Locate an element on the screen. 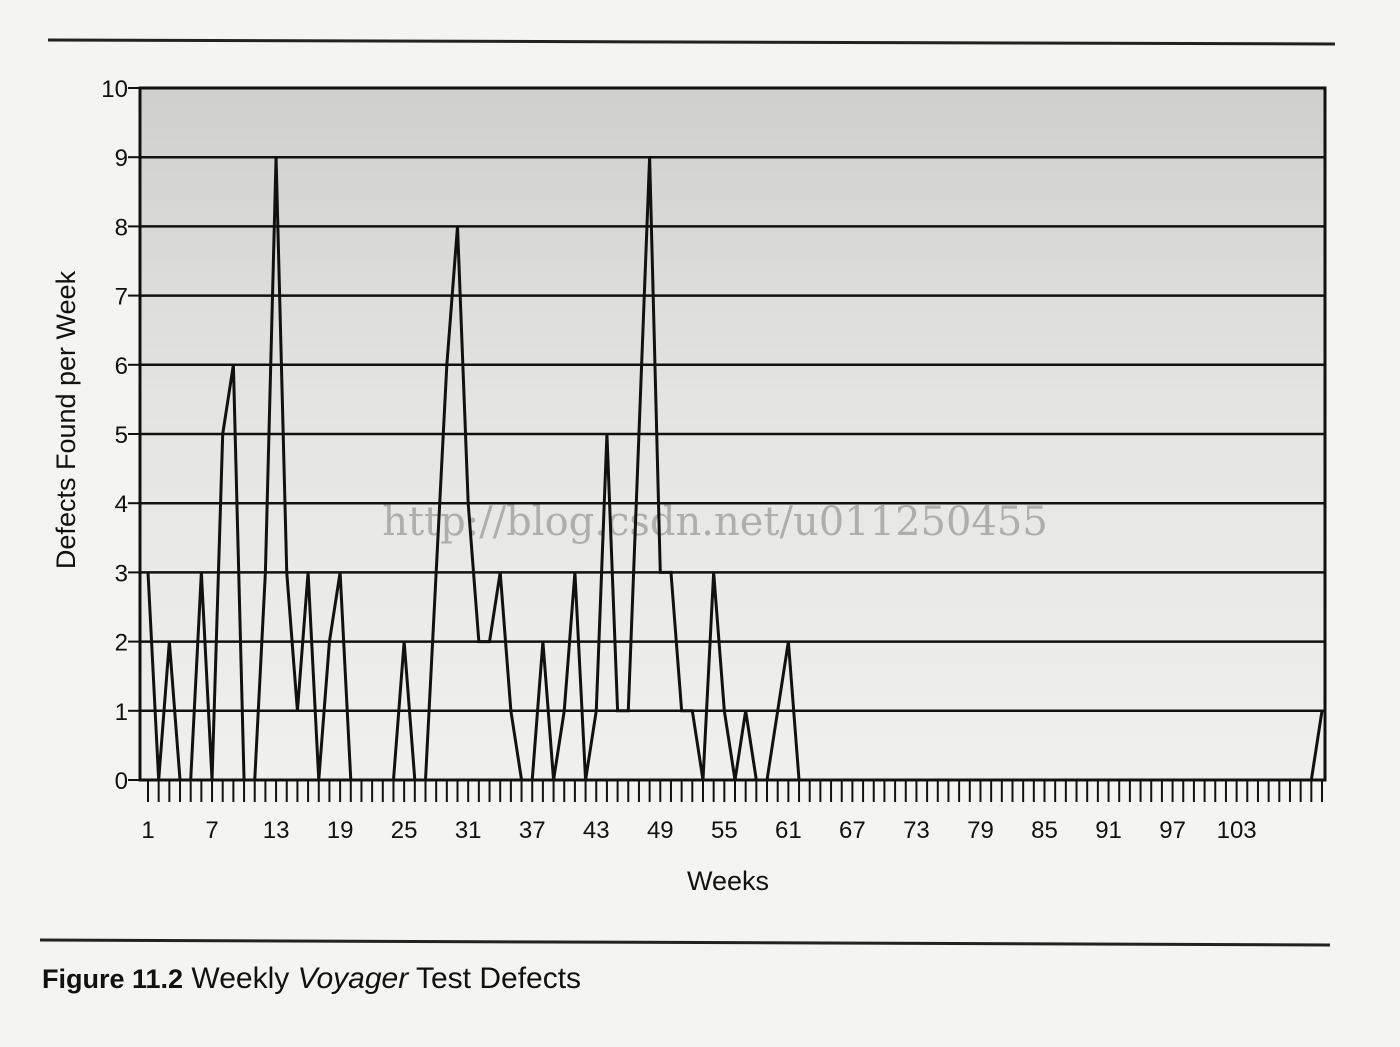  bottom-rule is located at coordinates (685, 942).